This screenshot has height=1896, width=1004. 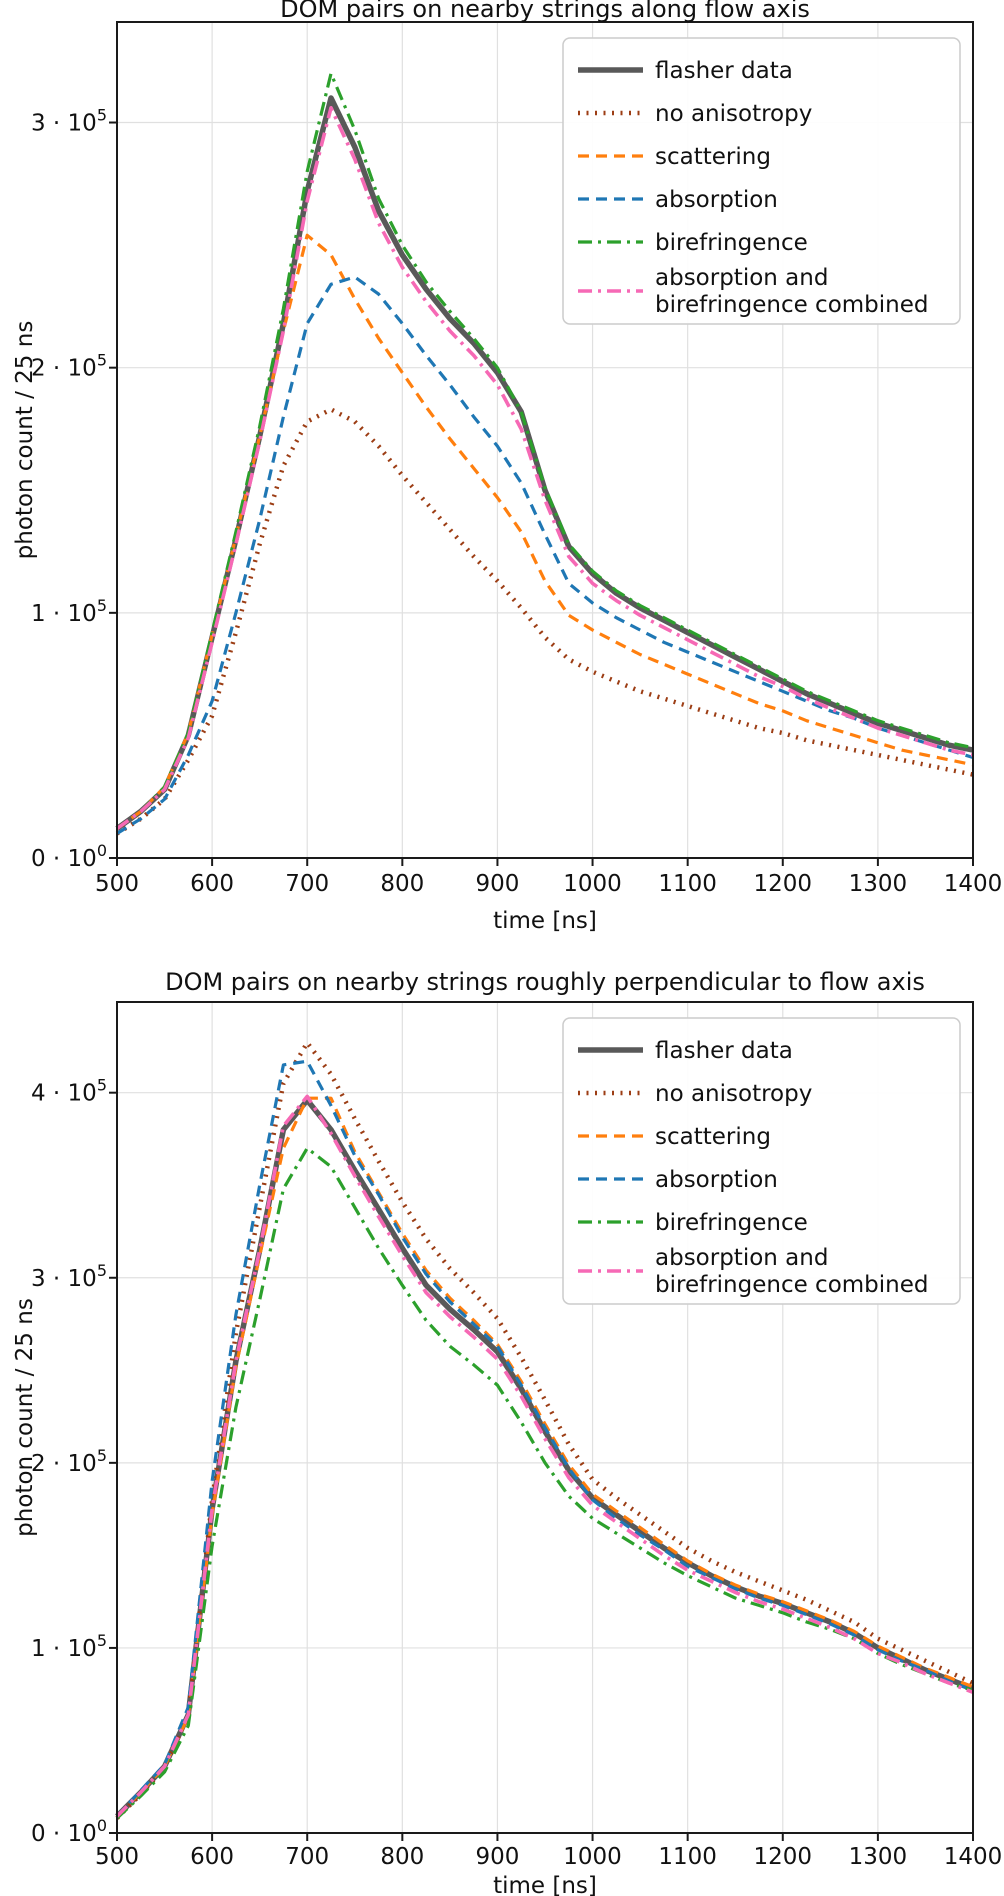 I want to click on y-tick-mantissa: 4 · 10, so click(x=64, y=1094).